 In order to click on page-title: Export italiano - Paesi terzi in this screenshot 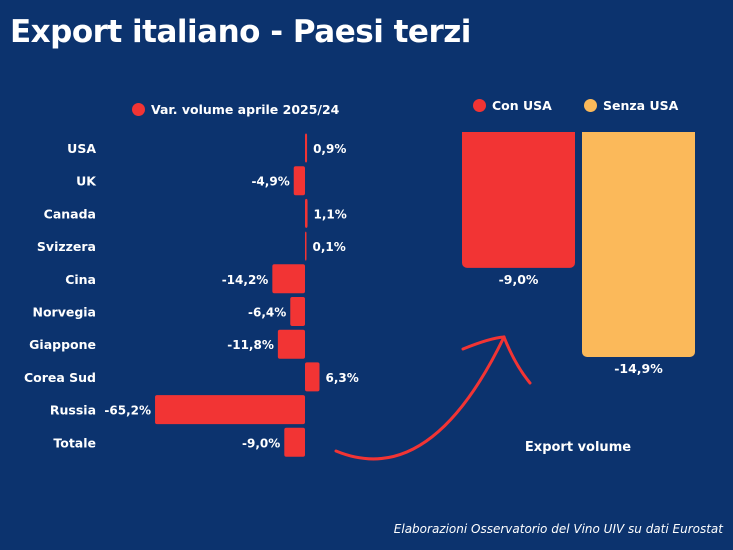, I will do `click(240, 32)`.